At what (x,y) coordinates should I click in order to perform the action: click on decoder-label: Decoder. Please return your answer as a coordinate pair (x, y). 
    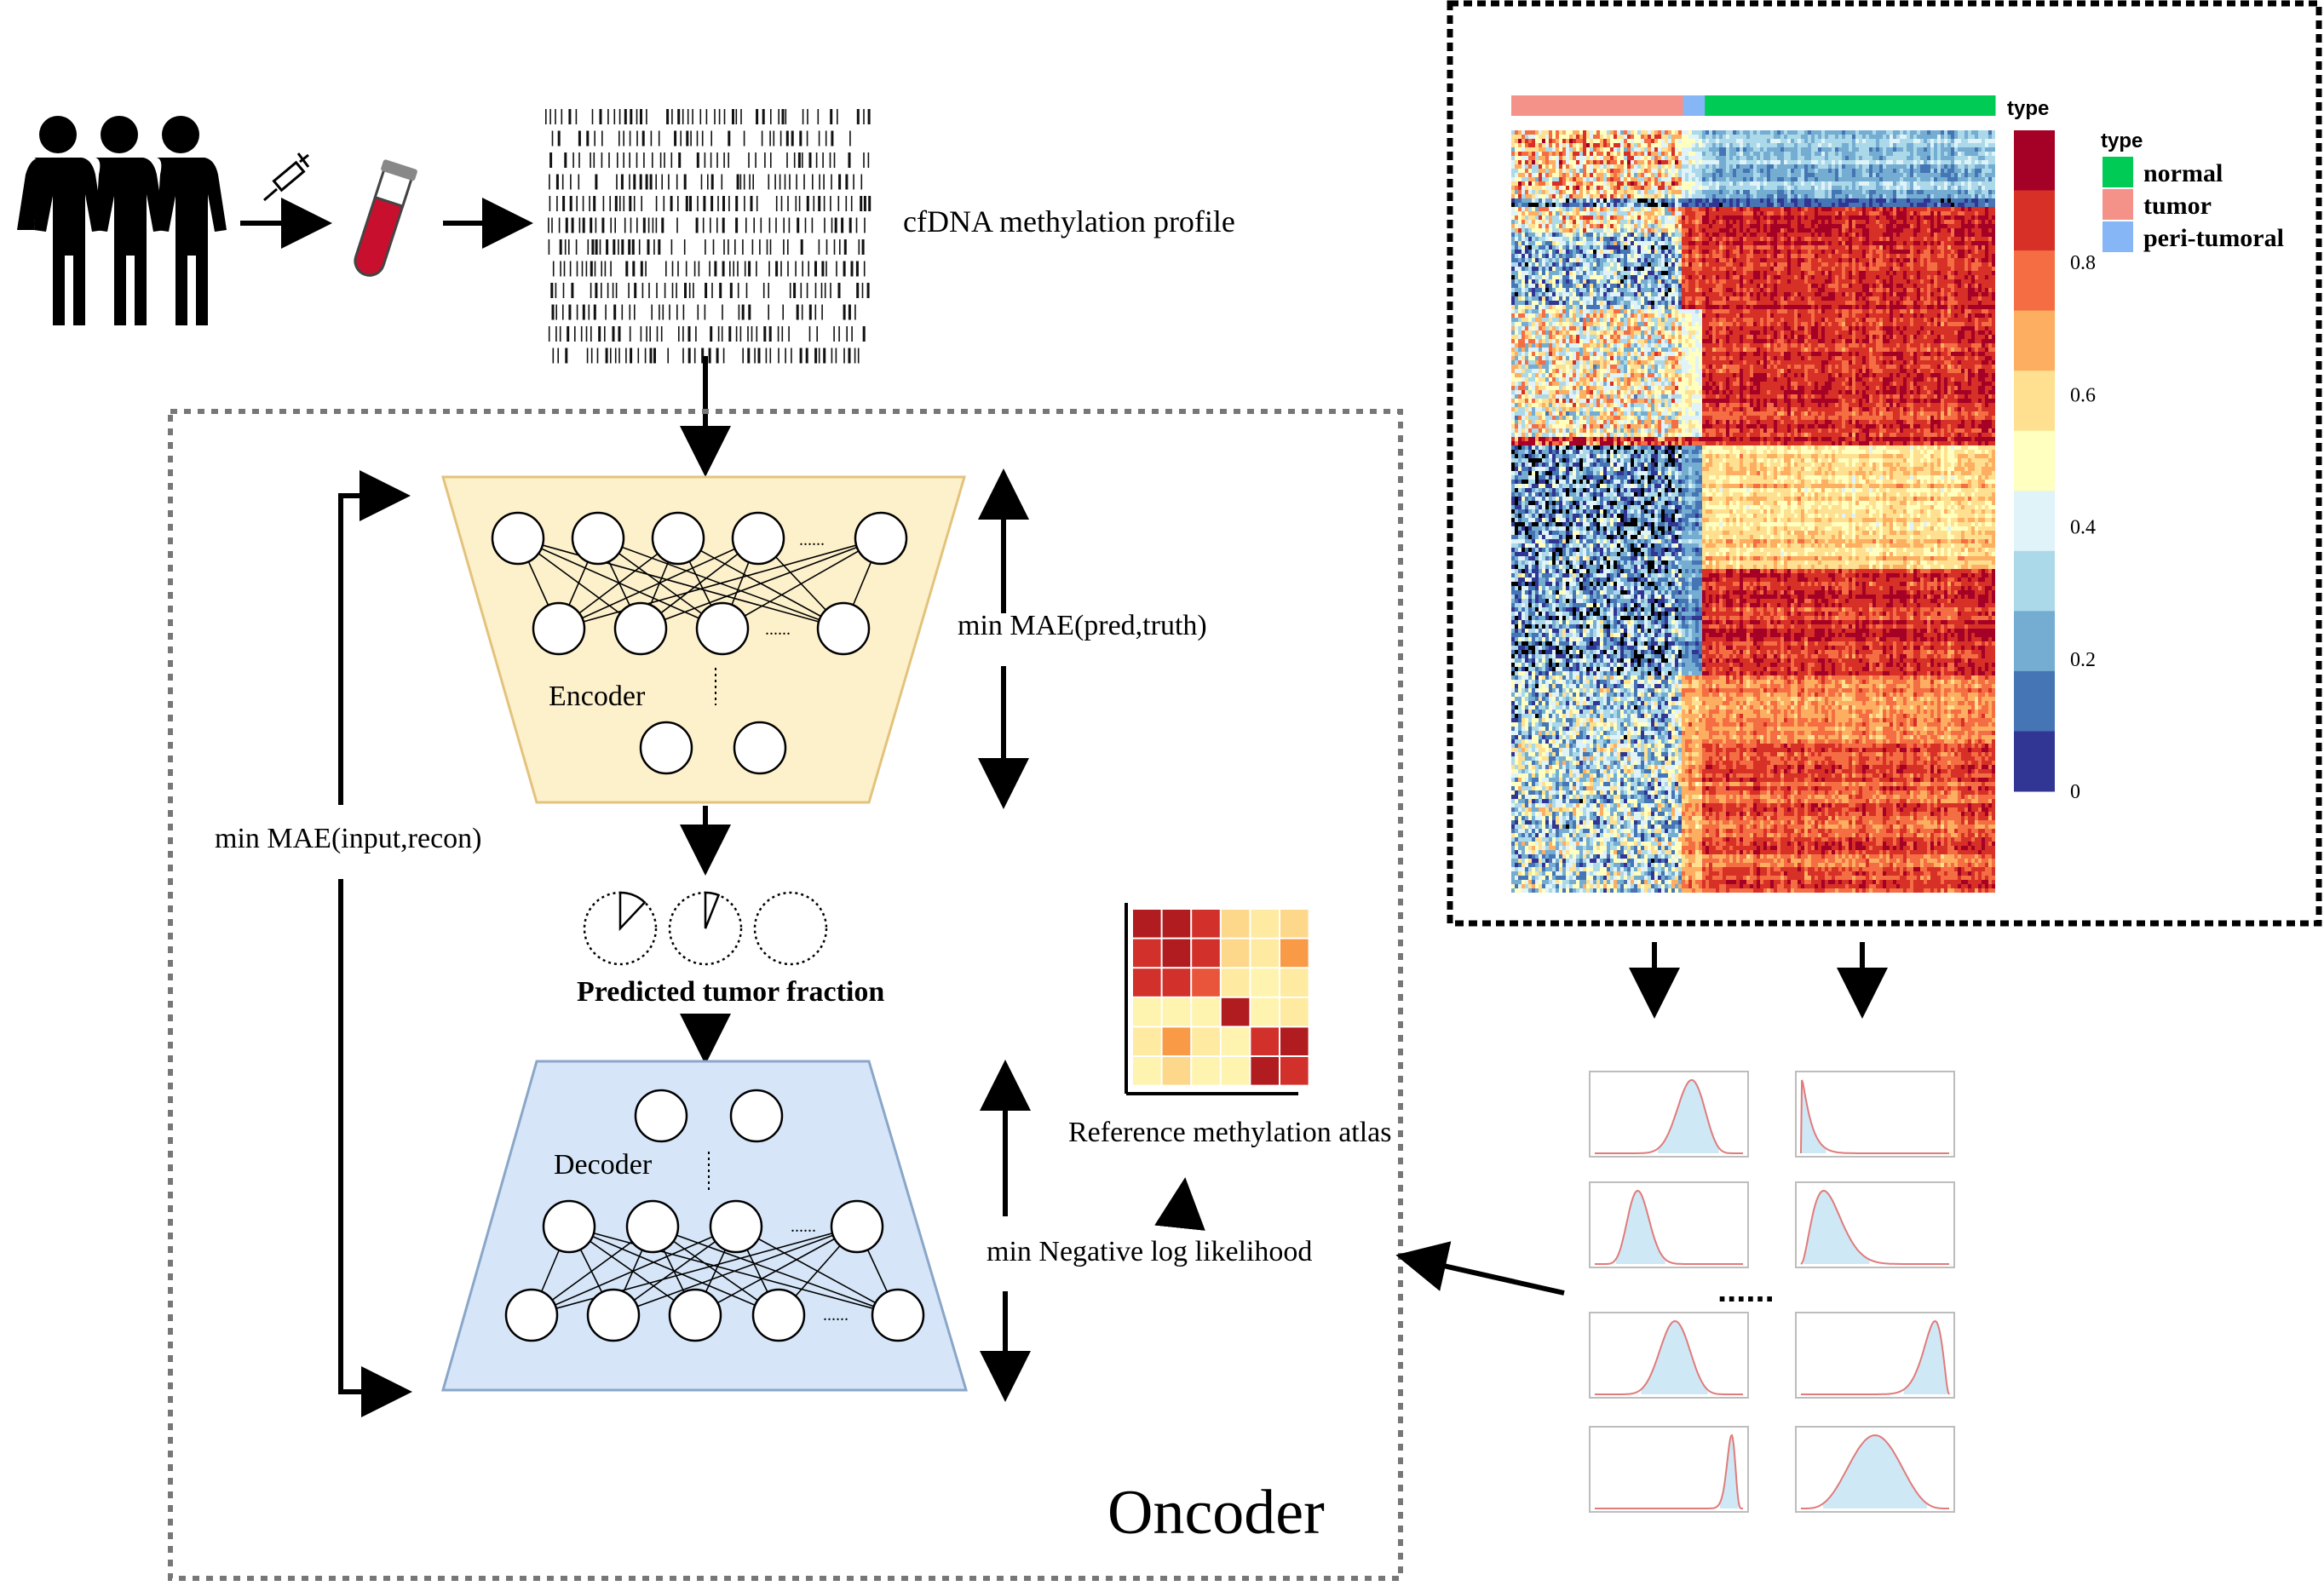
    Looking at the image, I should click on (603, 1165).